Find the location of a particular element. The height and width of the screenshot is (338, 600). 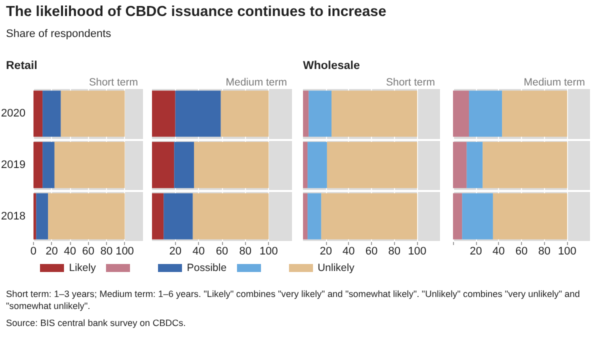

y-tick-label: 2020 is located at coordinates (13, 114).